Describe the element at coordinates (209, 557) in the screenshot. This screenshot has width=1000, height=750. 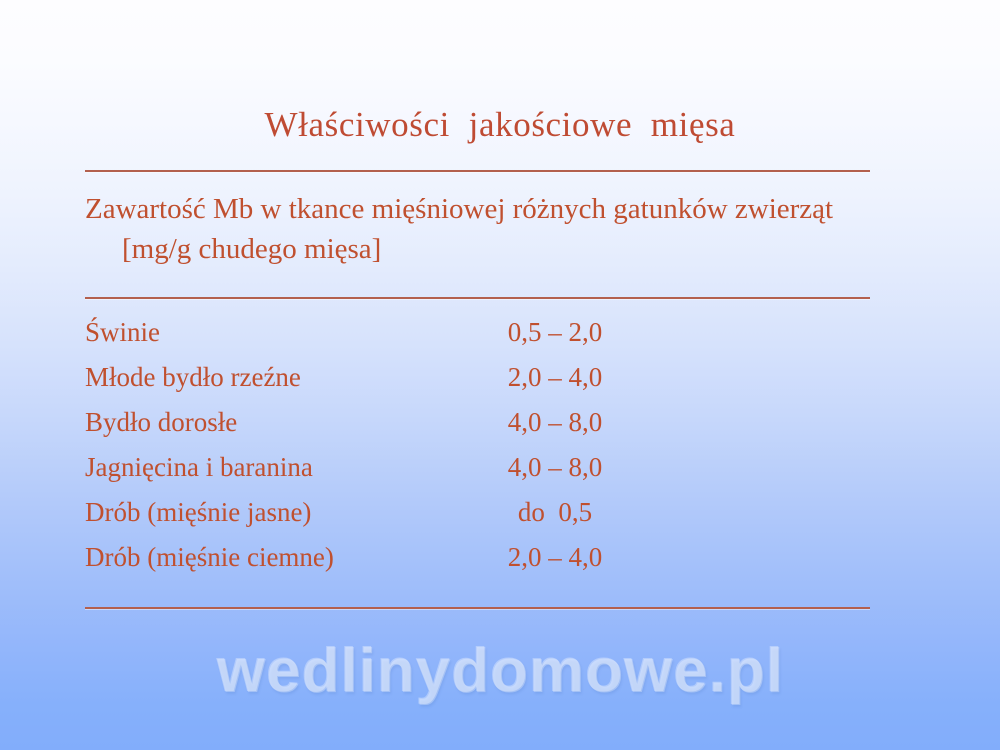
I see `table-cell-label: Drób (mięśnie ciemne)` at that location.